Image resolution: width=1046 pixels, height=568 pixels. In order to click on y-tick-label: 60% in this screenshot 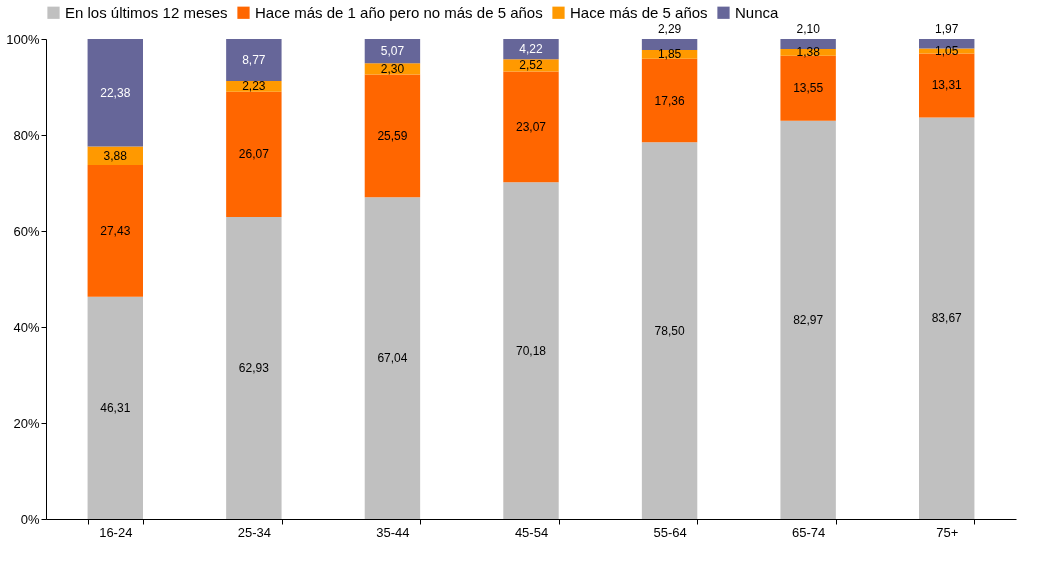, I will do `click(26, 231)`.